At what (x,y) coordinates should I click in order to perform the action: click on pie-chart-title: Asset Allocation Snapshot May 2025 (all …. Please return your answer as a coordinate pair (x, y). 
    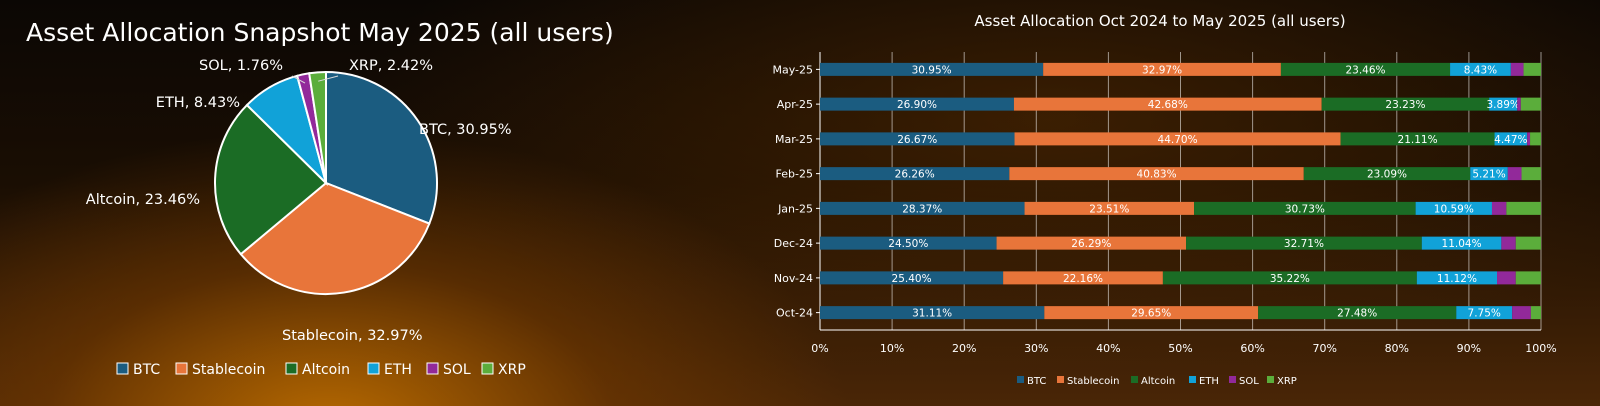
    Looking at the image, I should click on (320, 32).